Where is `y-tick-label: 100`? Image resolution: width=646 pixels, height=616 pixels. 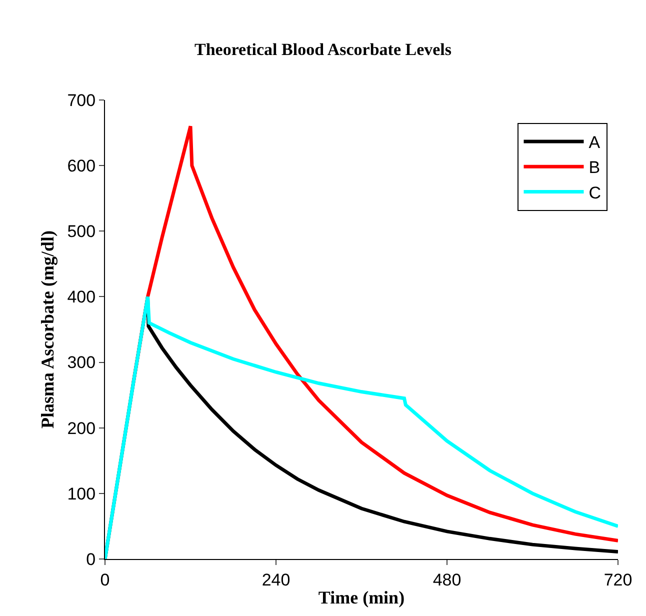 y-tick-label: 100 is located at coordinates (81, 494).